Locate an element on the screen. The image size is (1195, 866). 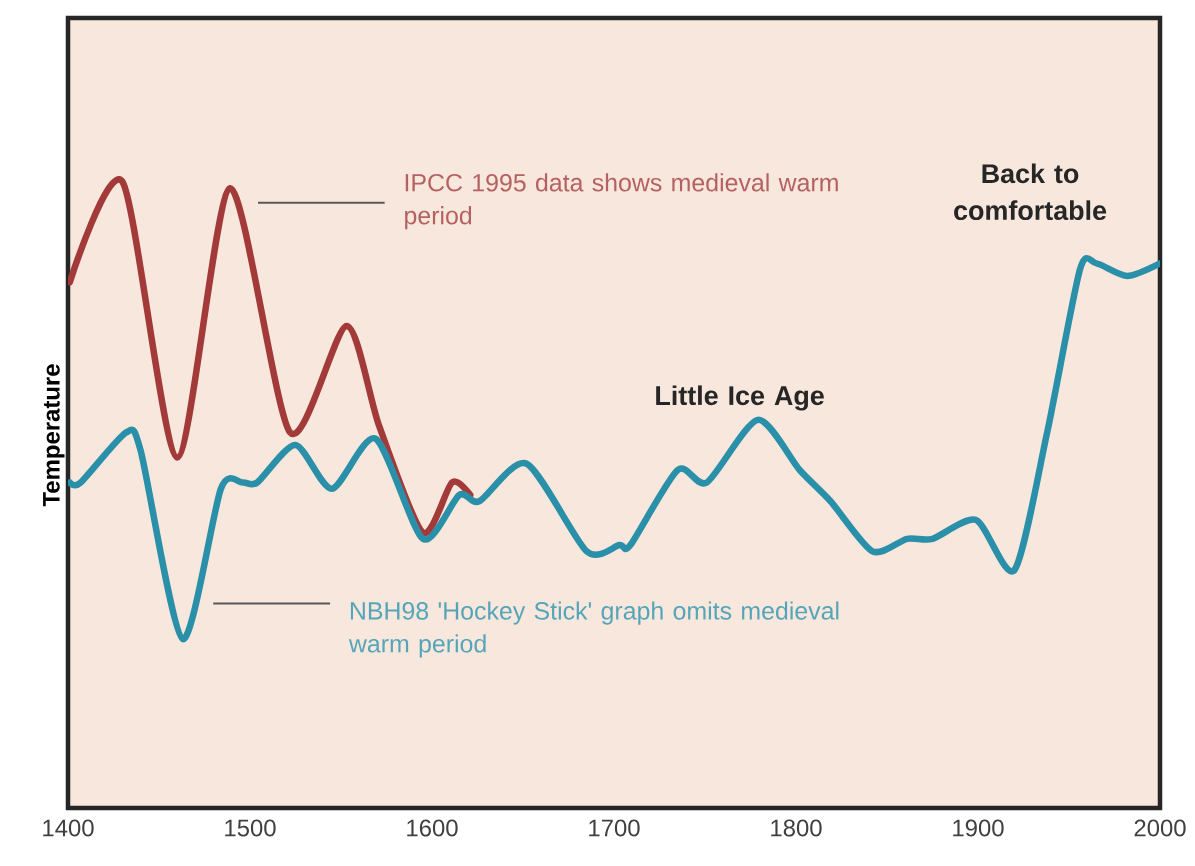
annotation: Back to comfortable is located at coordinates (1030, 192).